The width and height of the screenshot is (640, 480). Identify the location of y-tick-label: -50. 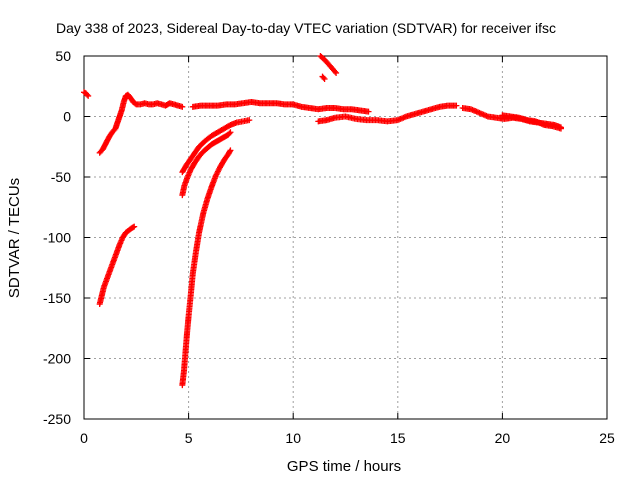
(61, 177).